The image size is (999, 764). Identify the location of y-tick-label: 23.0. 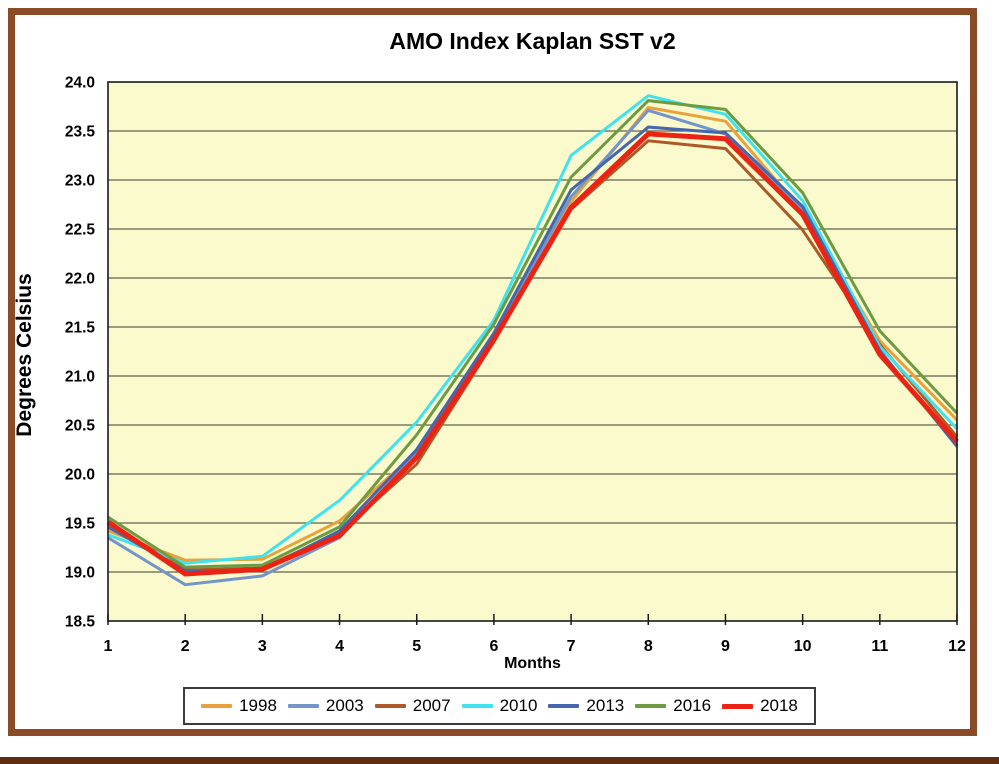
(80, 181).